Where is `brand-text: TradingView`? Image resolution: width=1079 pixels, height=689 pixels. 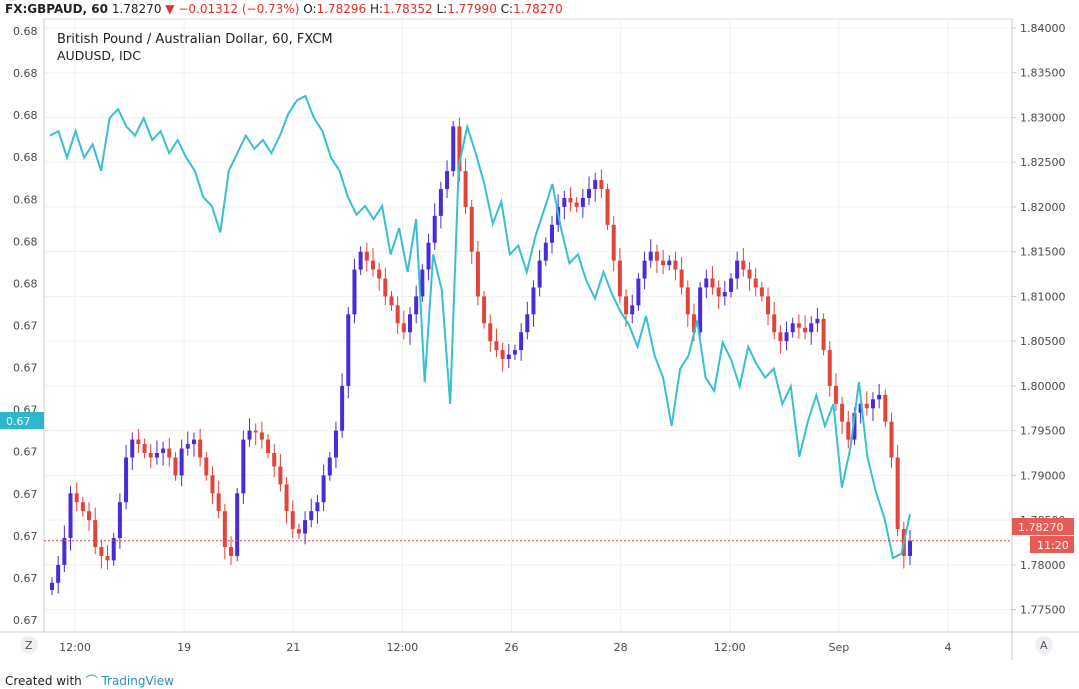 brand-text: TradingView is located at coordinates (137, 681).